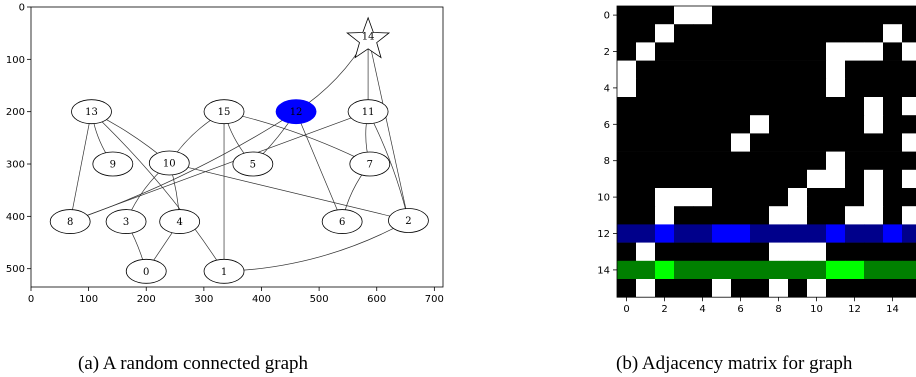 The height and width of the screenshot is (377, 916). Describe the element at coordinates (224, 271) in the screenshot. I see `graph-node-1: 1` at that location.